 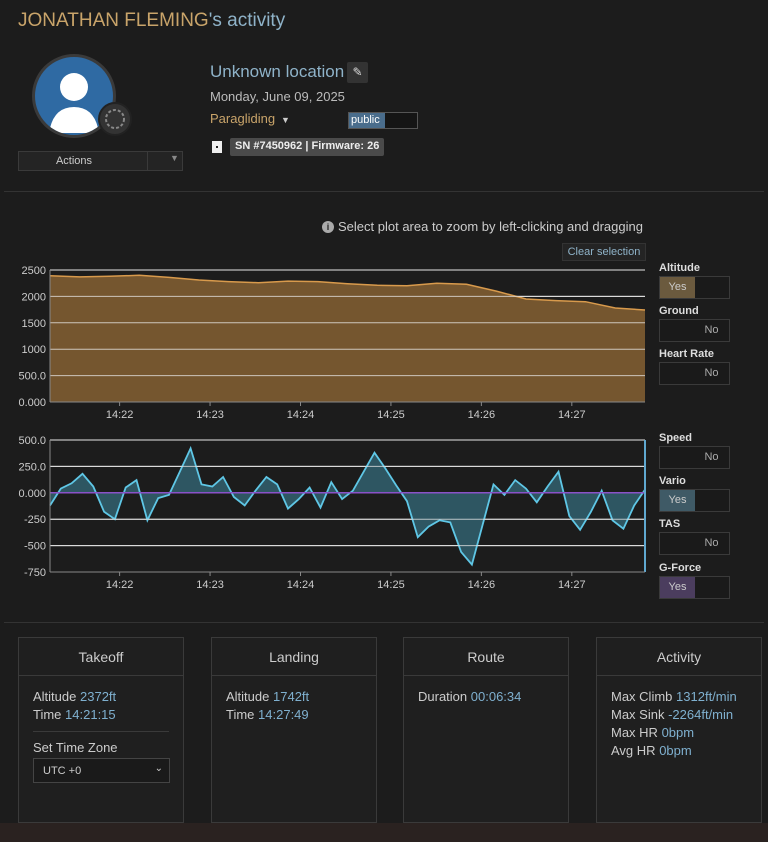 I want to click on title-suffix: 's activity, so click(x=247, y=20).